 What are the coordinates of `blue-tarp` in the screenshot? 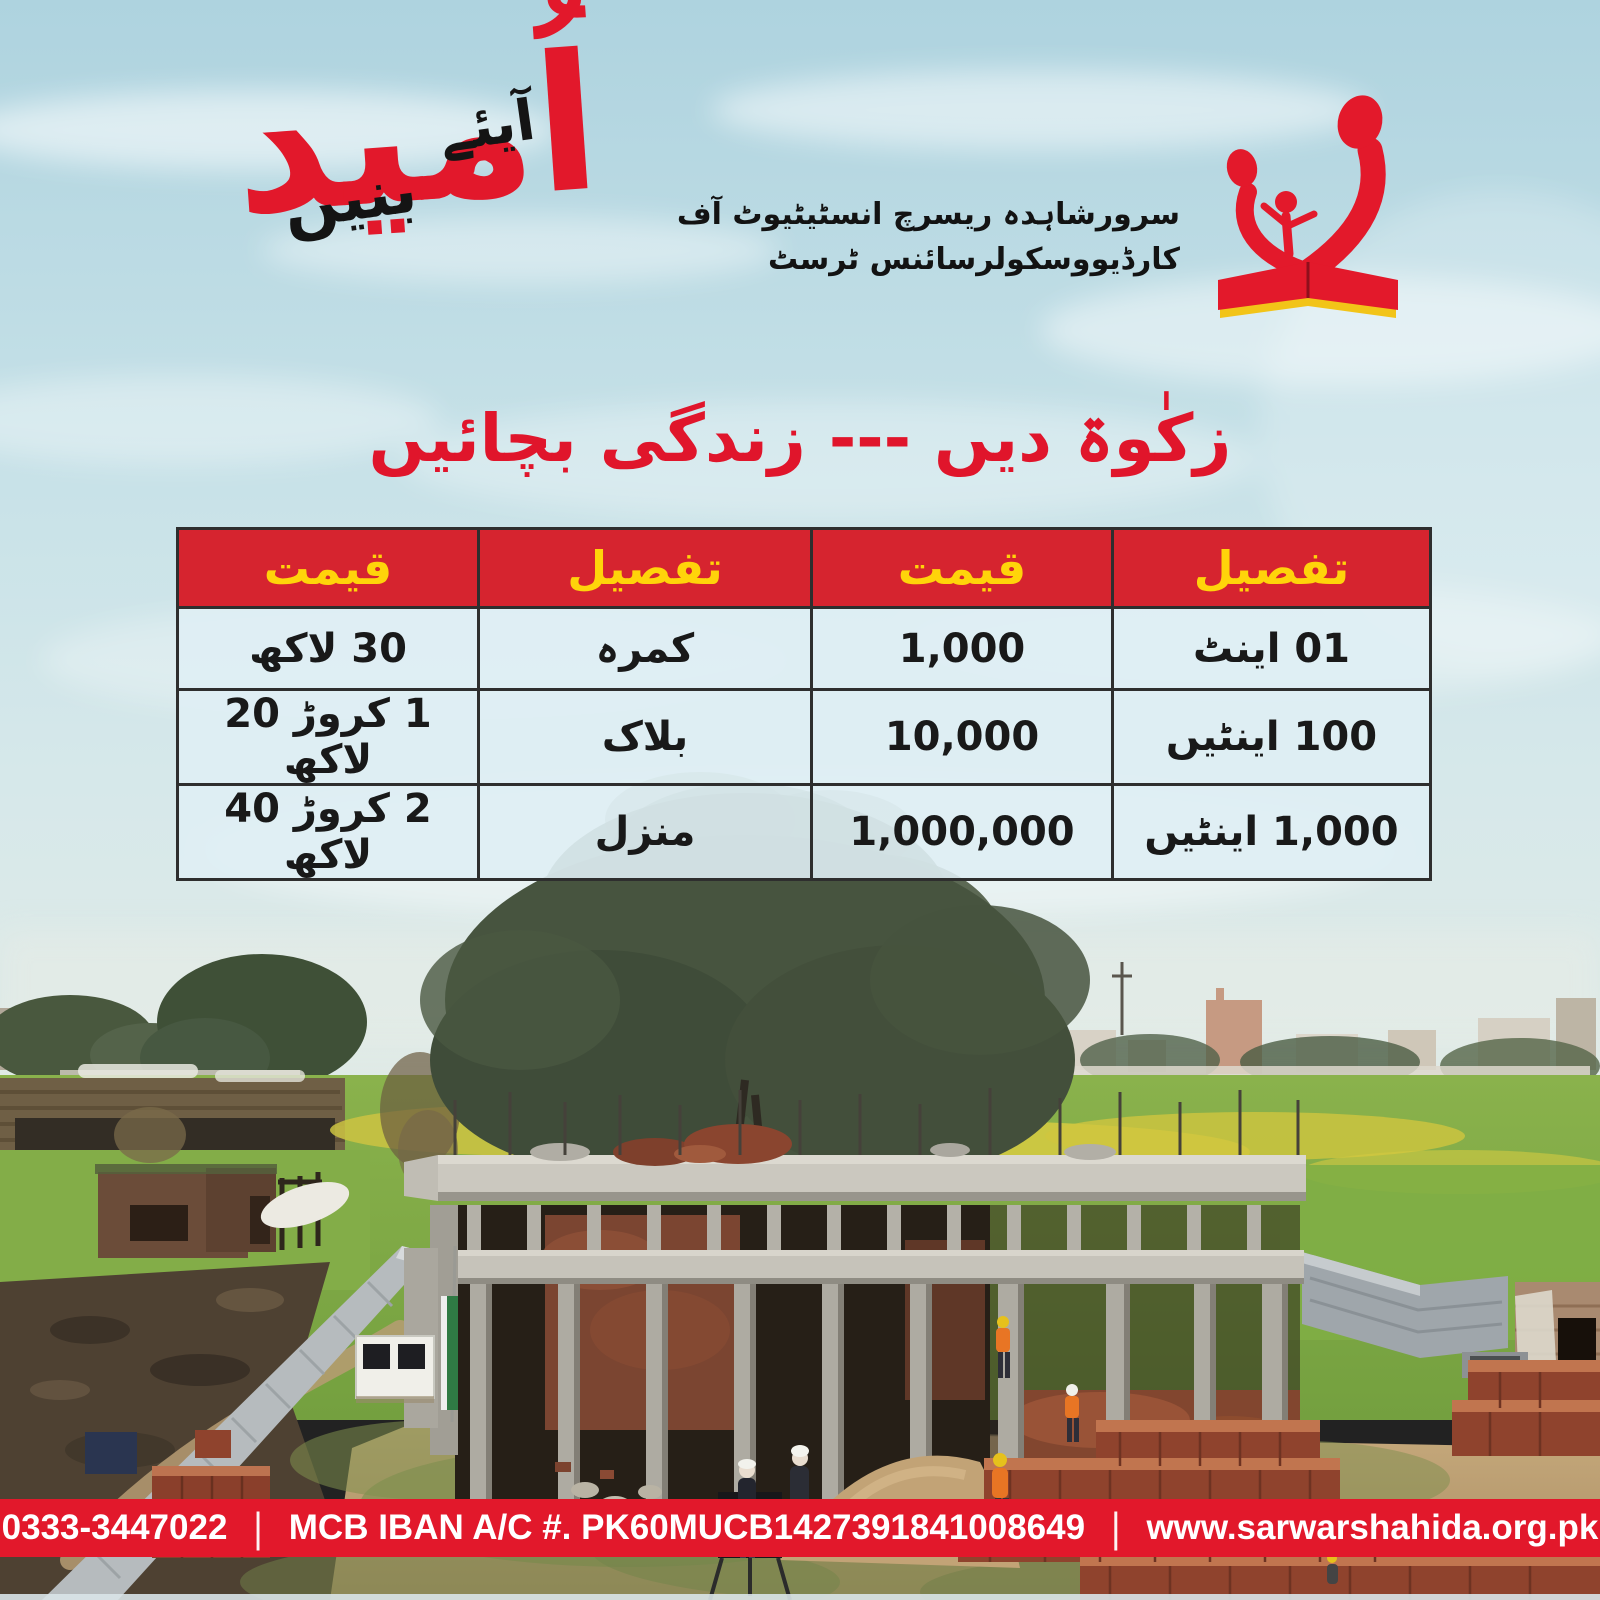 It's located at (111, 1453).